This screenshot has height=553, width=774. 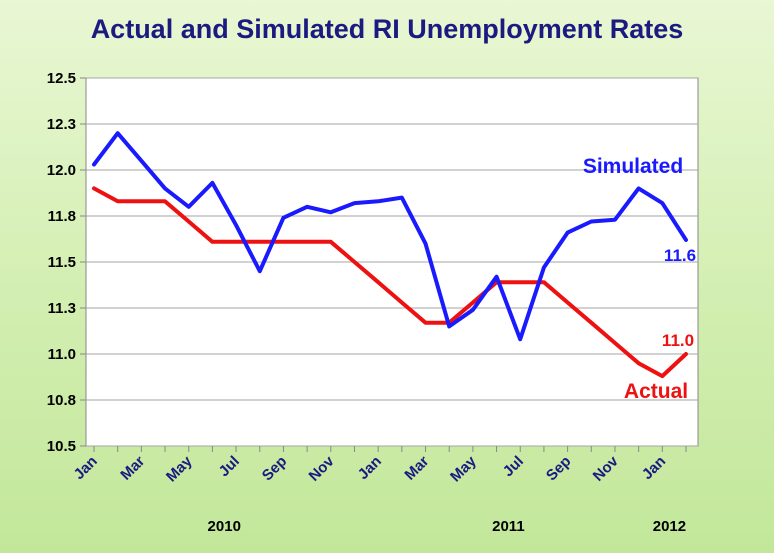 I want to click on y-tick-label: 12.3, so click(x=61, y=124).